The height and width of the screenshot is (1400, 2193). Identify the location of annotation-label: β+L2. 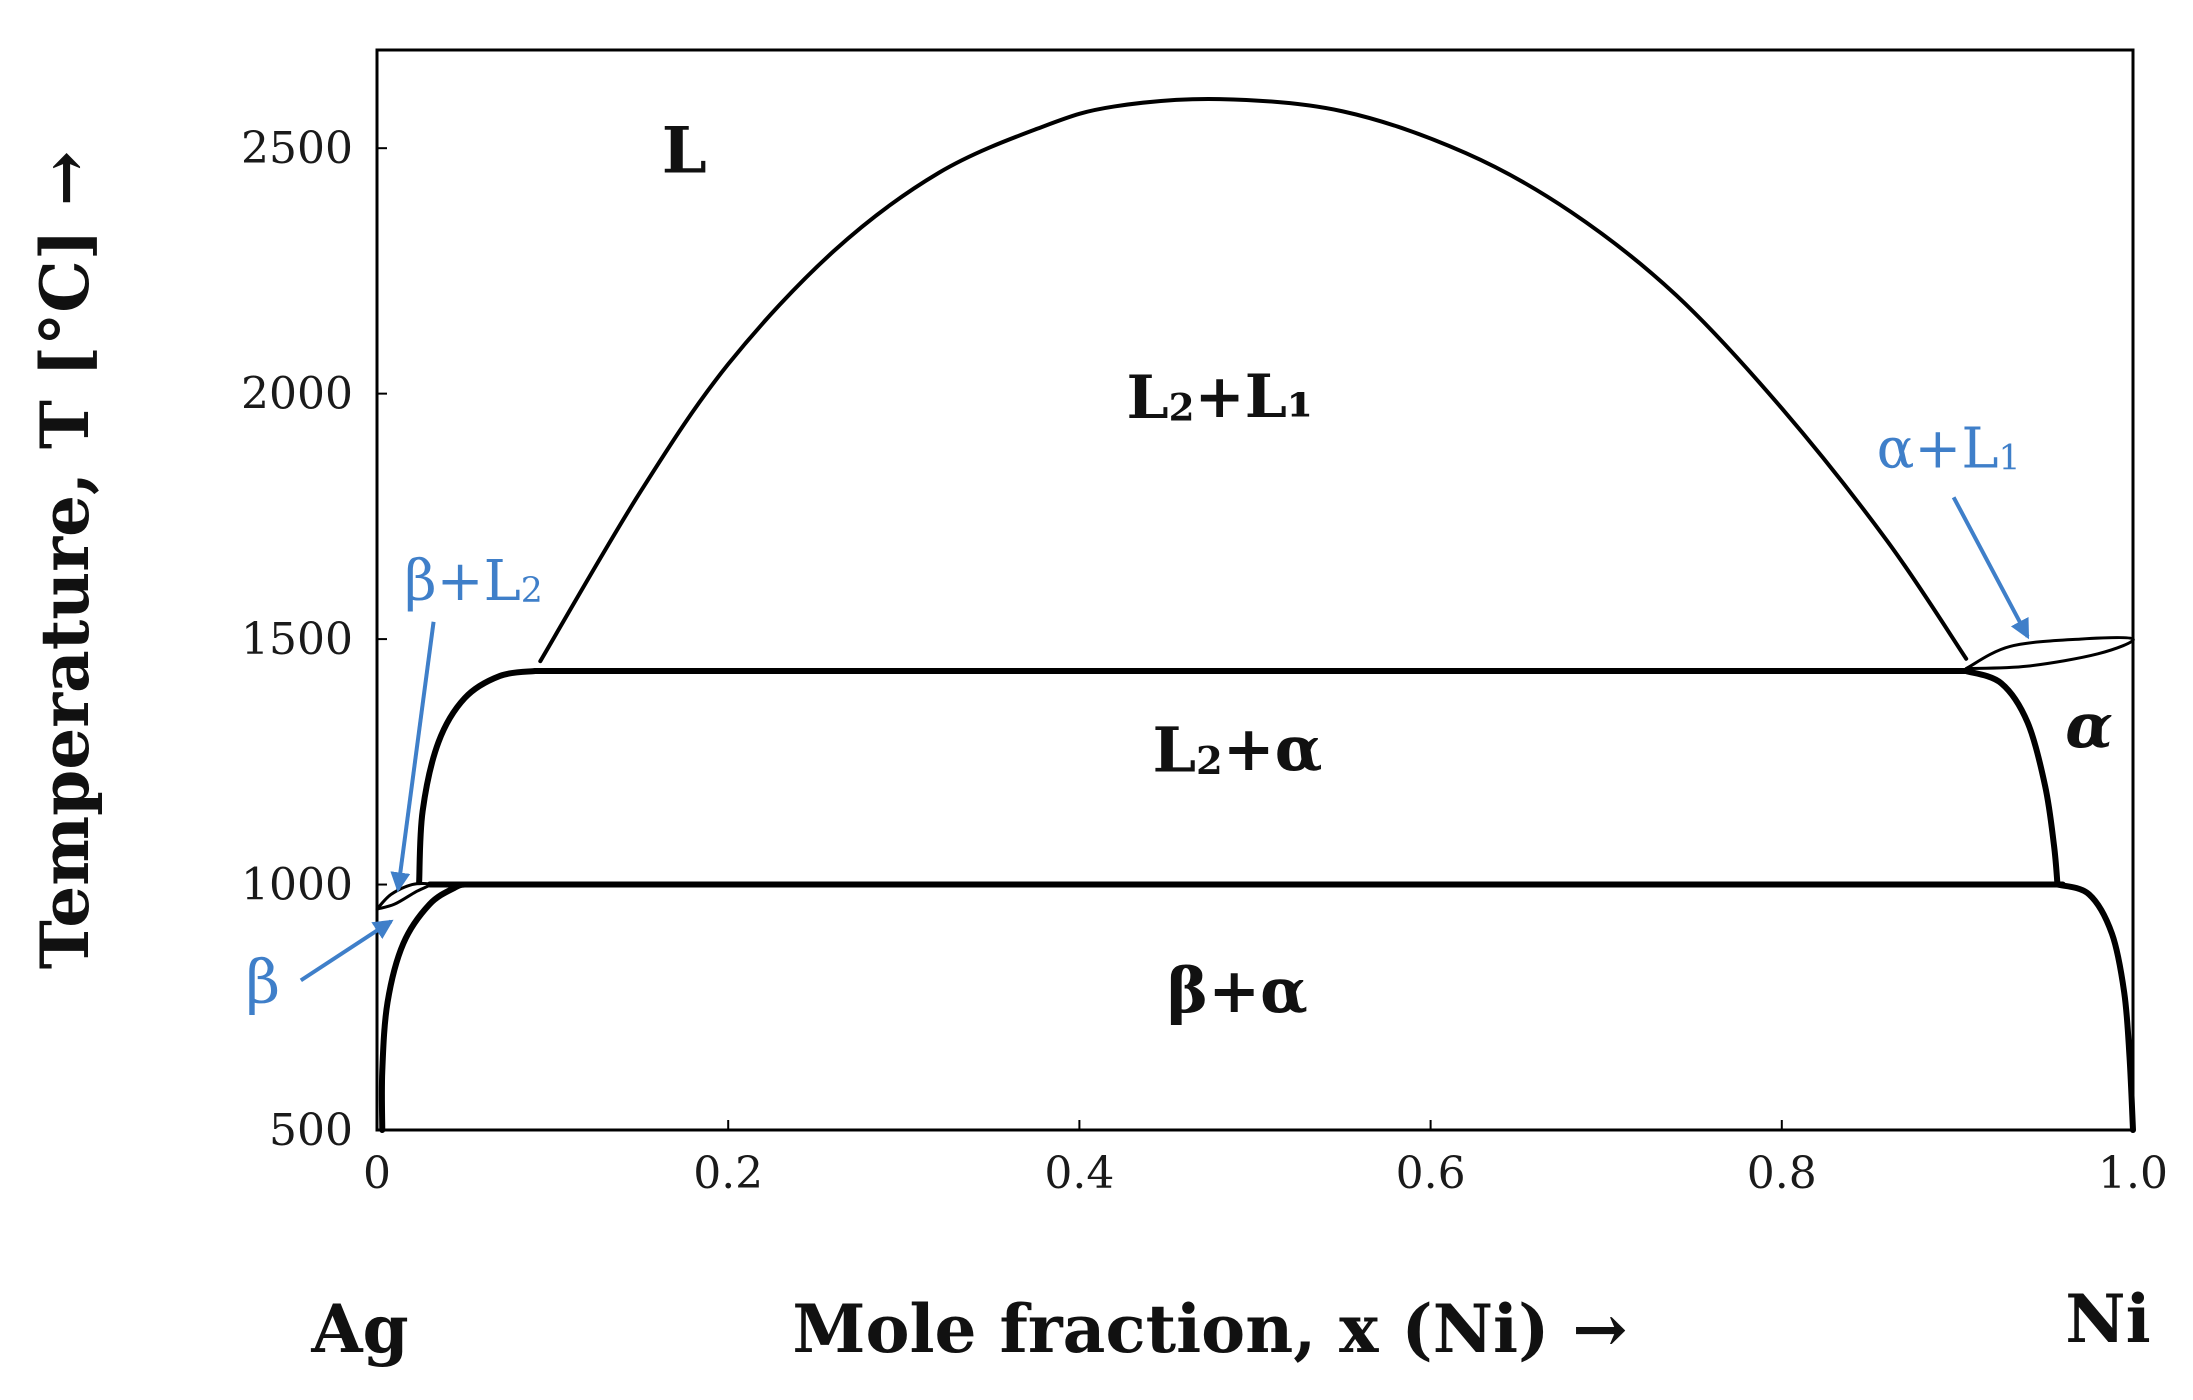
(473, 581).